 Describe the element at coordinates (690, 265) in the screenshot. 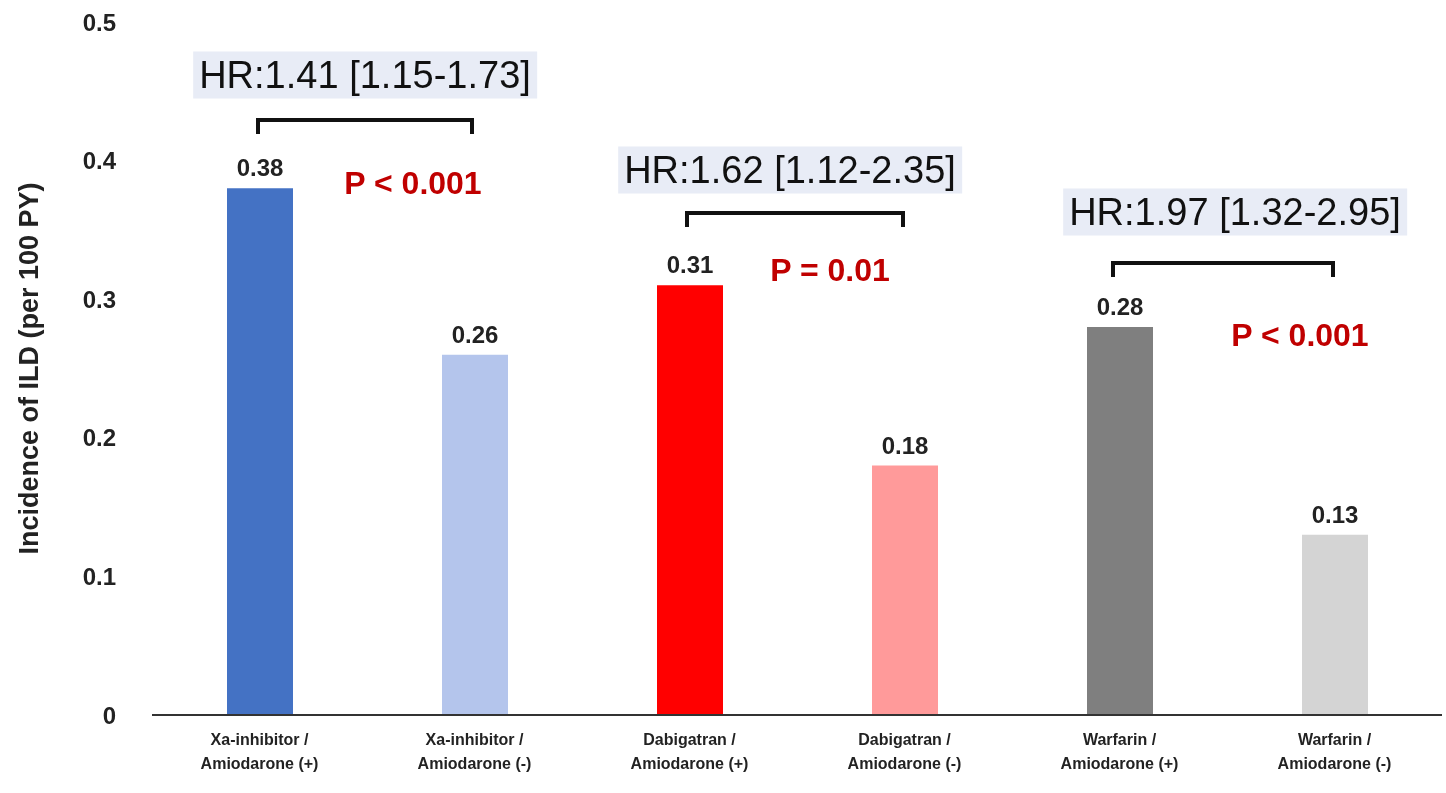

I see `data-label: 0.31` at that location.